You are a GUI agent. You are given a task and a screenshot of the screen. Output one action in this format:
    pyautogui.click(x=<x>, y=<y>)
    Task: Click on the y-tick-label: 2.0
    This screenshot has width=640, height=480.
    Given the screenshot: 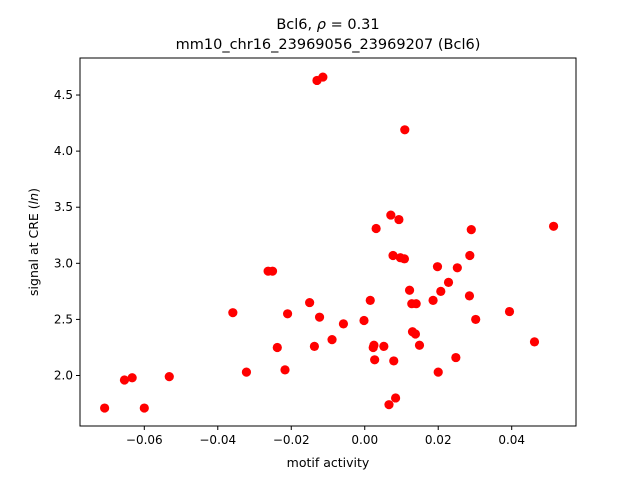 What is the action you would take?
    pyautogui.click(x=63, y=376)
    